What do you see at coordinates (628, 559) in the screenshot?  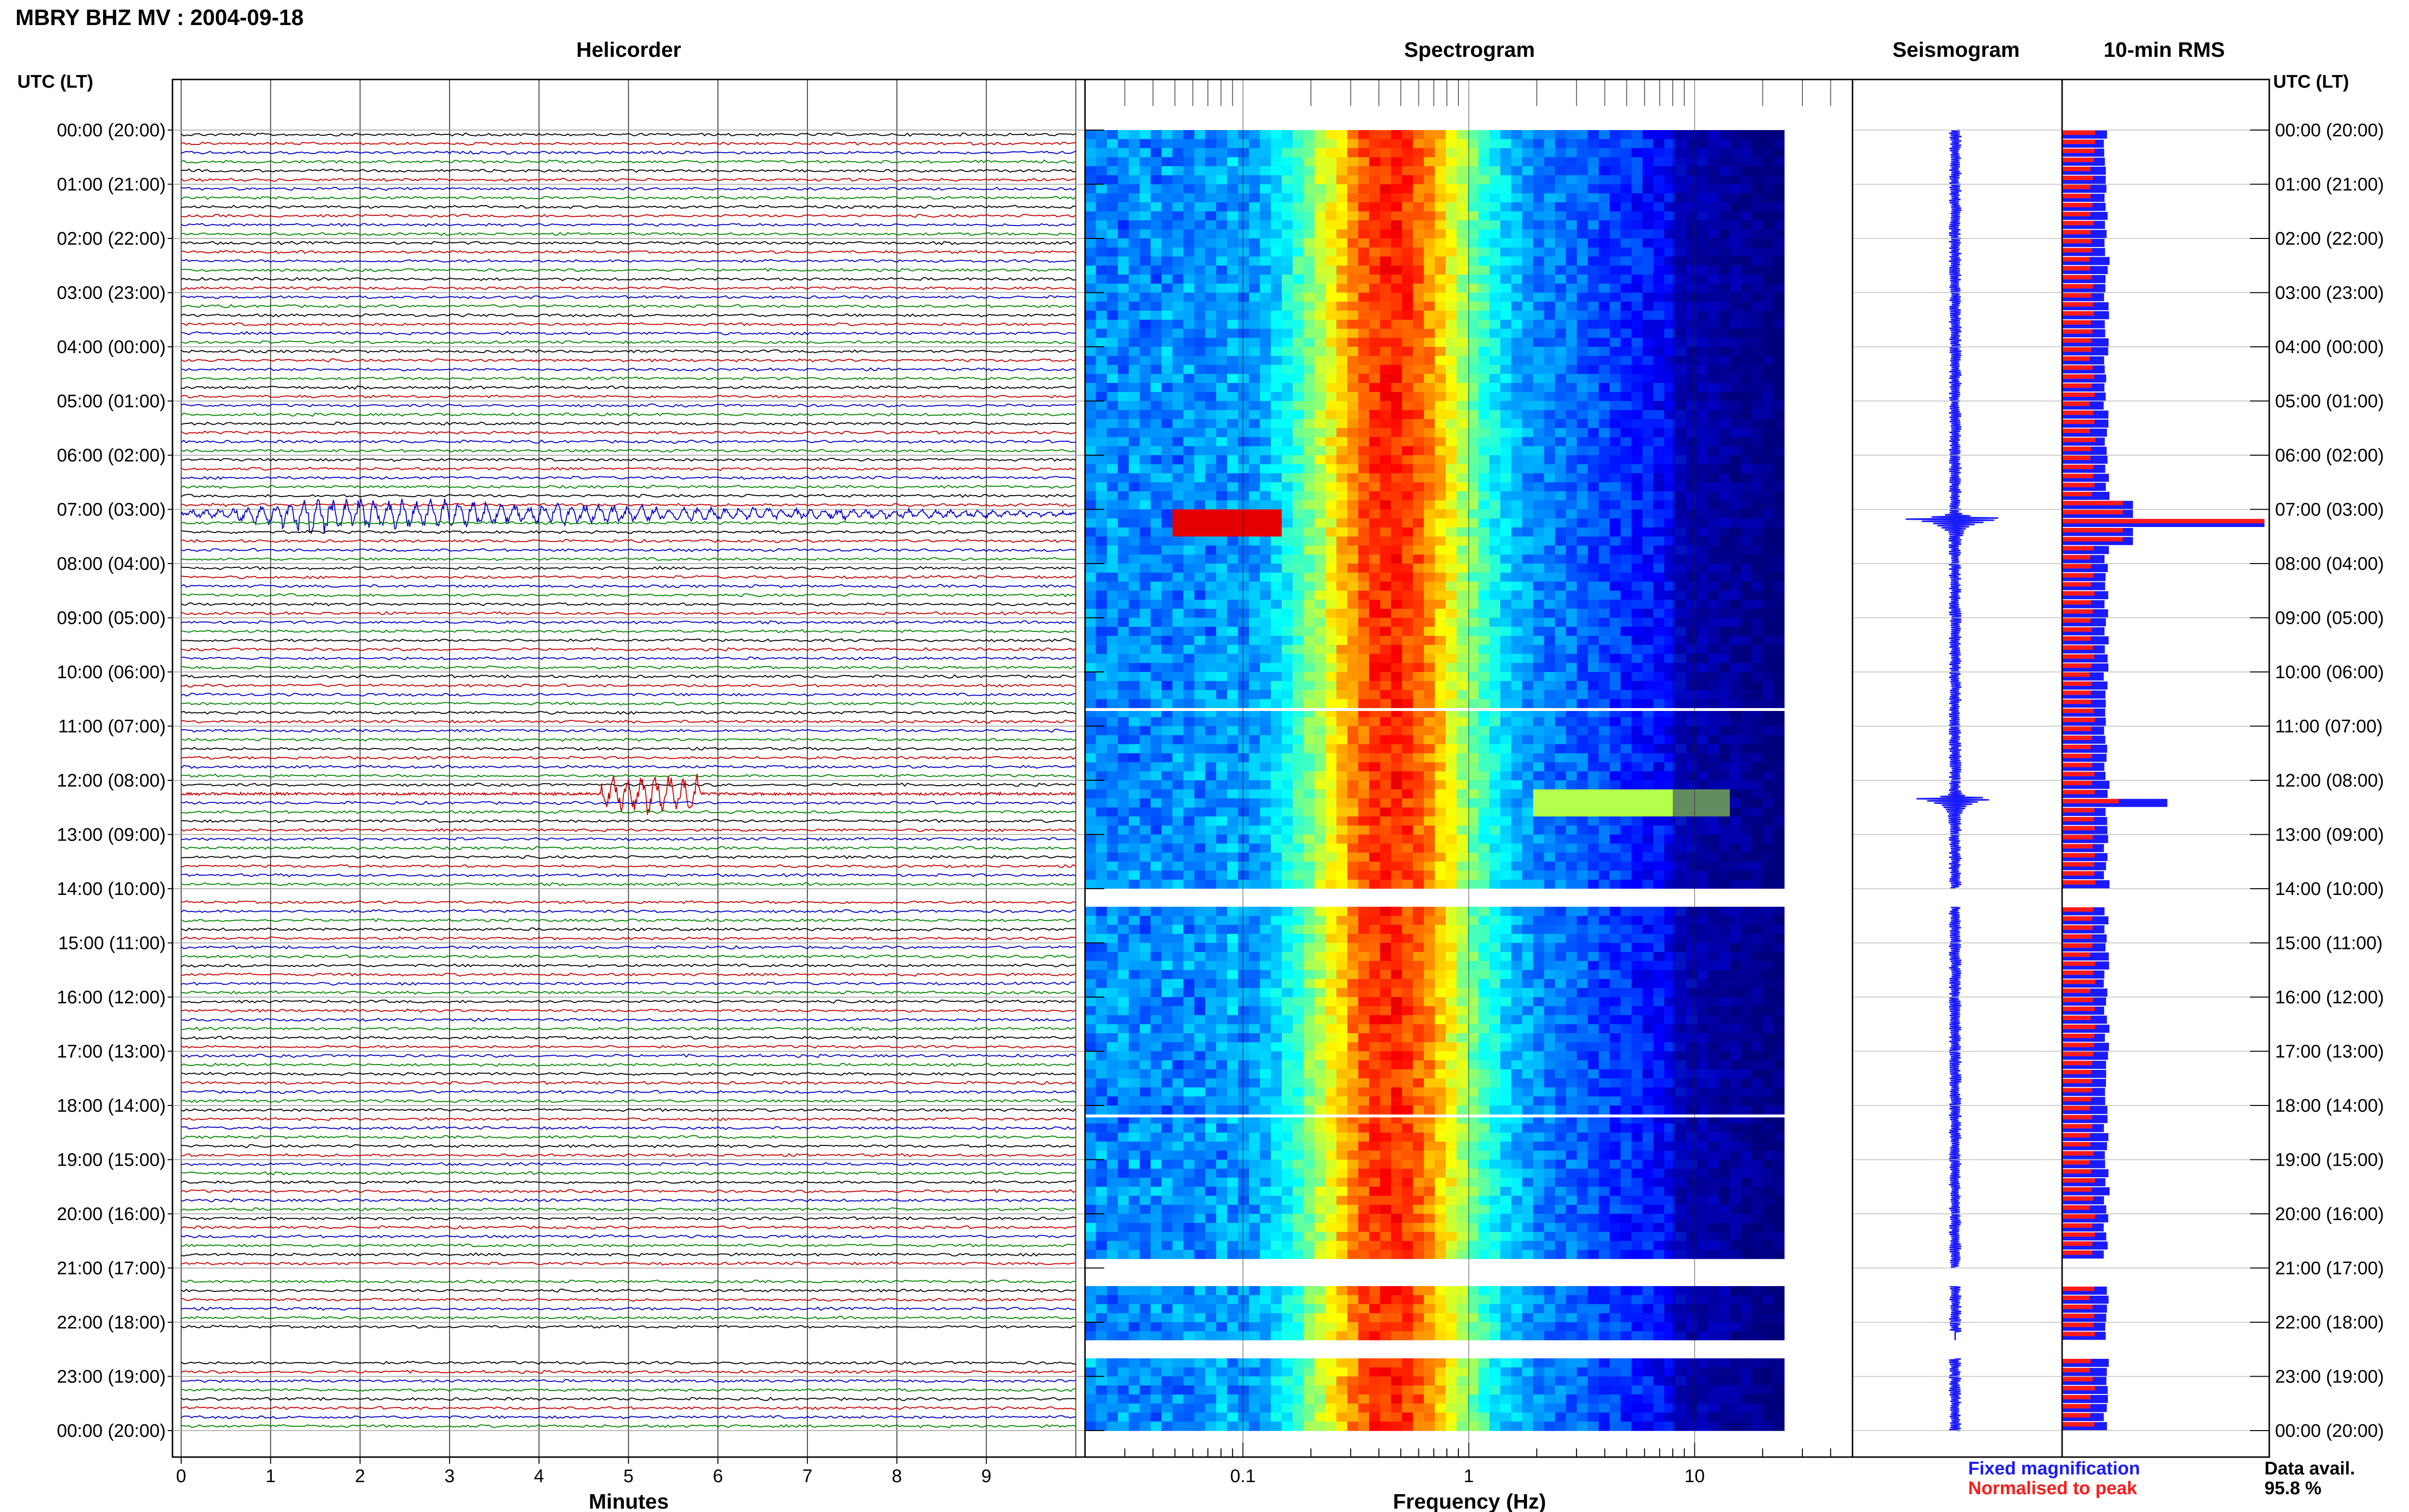 I see `helicorder-trace-line` at bounding box center [628, 559].